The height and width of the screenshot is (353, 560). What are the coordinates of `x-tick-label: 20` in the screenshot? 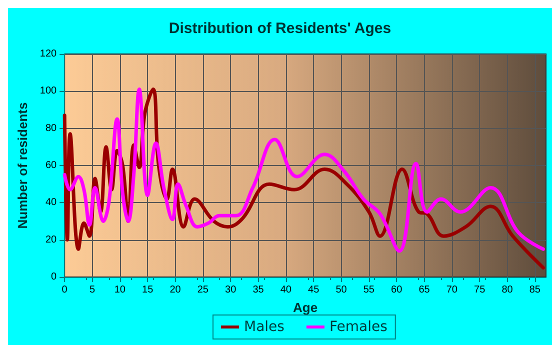 It's located at (176, 290).